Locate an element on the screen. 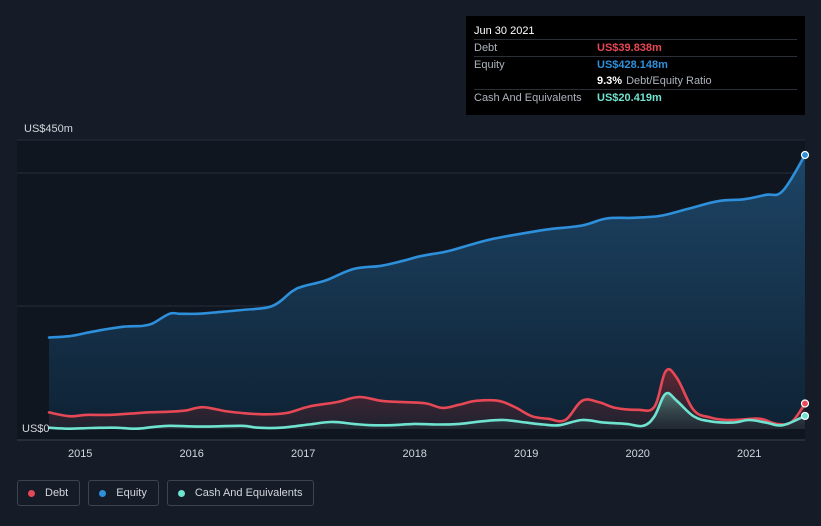  tooltip-cash-value: US$20.419m is located at coordinates (629, 98).